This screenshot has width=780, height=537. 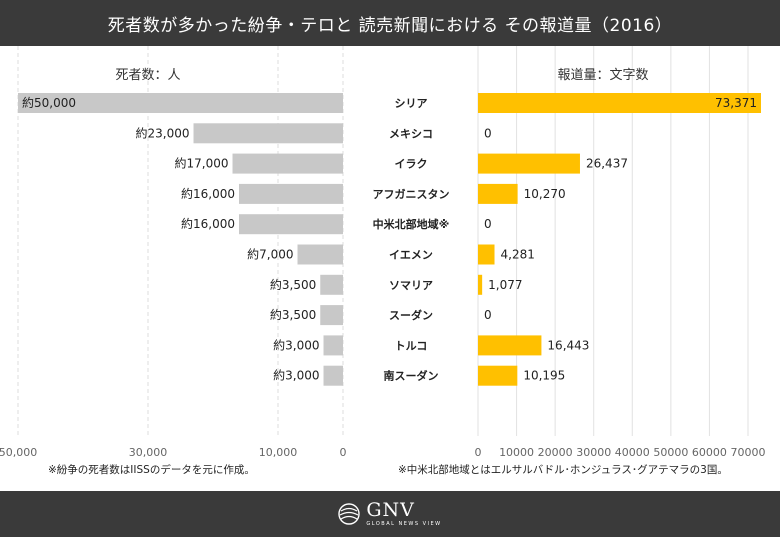 What do you see at coordinates (544, 376) in the screenshot?
I see `right-data-label: 10,195` at bounding box center [544, 376].